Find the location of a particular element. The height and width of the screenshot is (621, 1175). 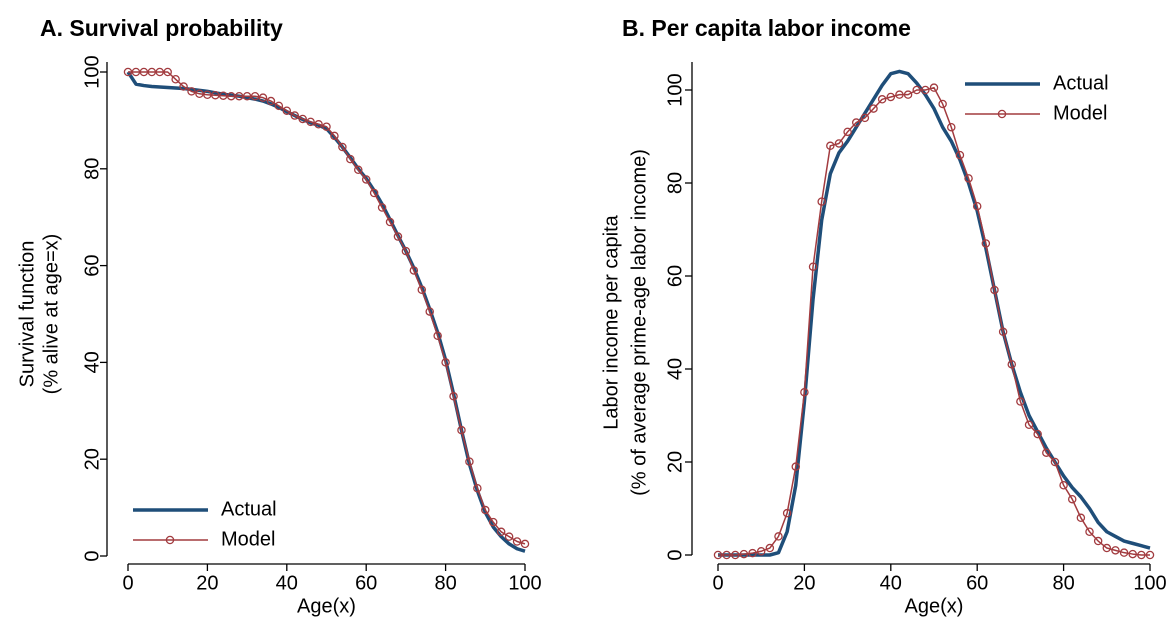

panel-title: B. Per capita labor income is located at coordinates (766, 28).